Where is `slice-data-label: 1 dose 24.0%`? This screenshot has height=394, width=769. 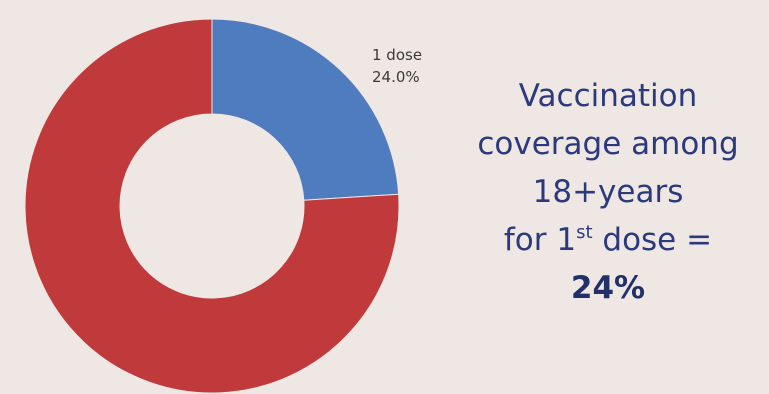 slice-data-label: 1 dose 24.0% is located at coordinates (397, 66).